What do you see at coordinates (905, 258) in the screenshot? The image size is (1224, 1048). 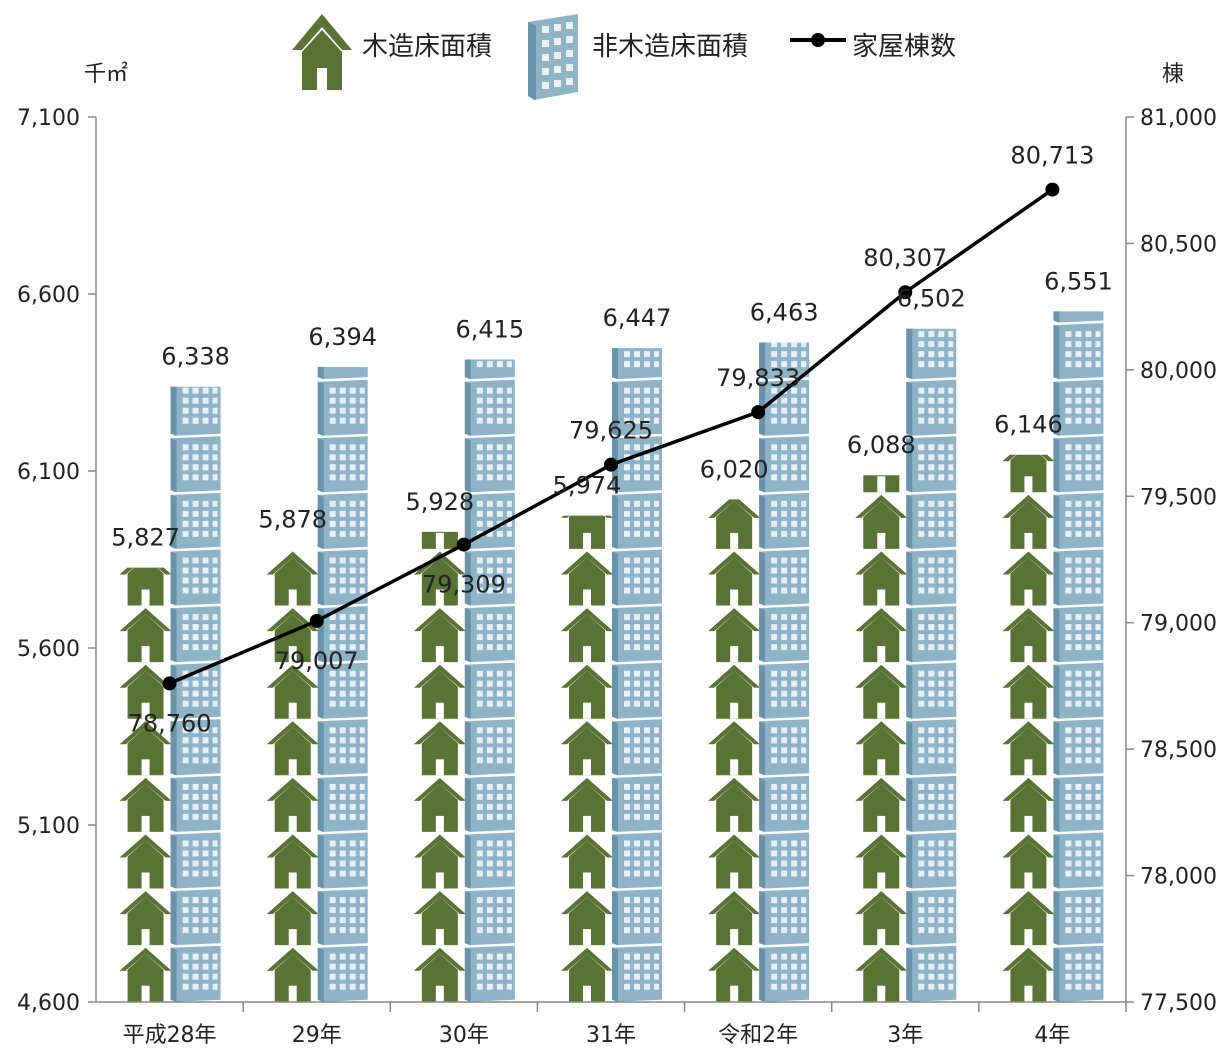 I see `count-value-label: 80,307` at bounding box center [905, 258].